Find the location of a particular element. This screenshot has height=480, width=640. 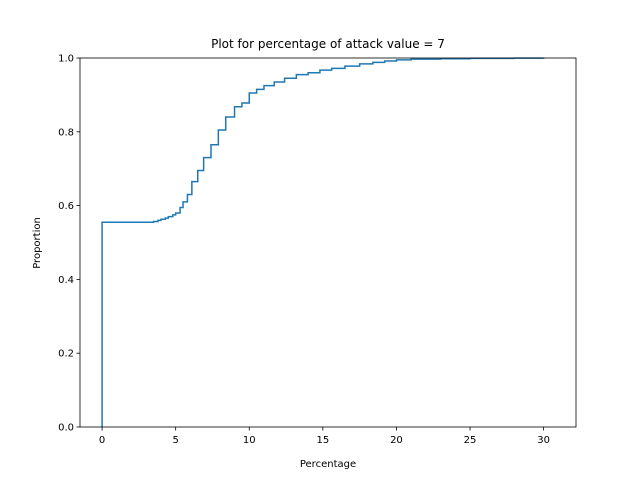

x-tick-label-0: 0 is located at coordinates (102, 440).